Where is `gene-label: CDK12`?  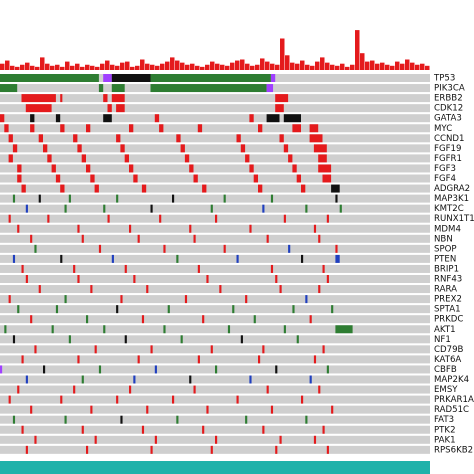
gene-label: CDK12 is located at coordinates (448, 109).